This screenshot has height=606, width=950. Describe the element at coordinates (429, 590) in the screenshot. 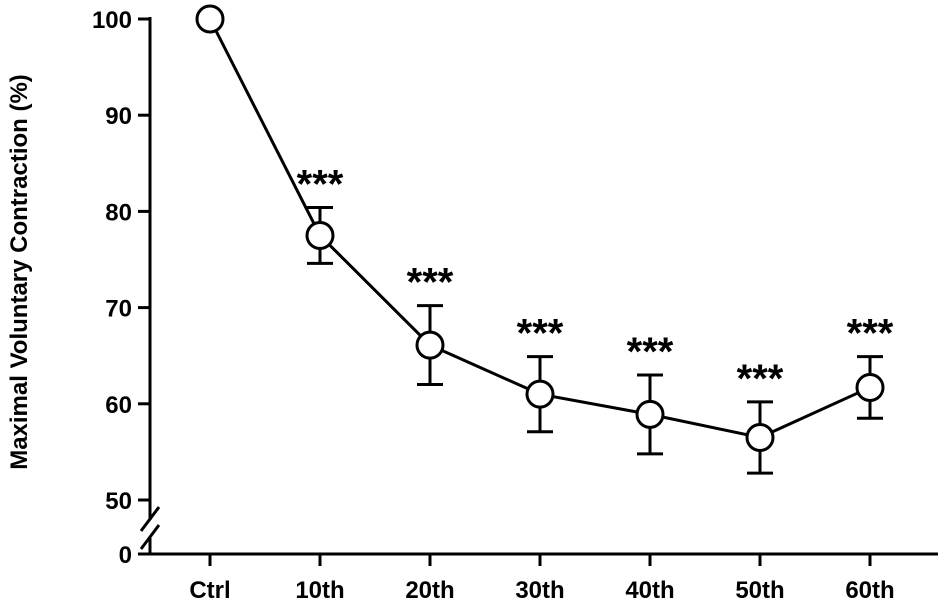

I see `x-tick-label: 20th` at that location.